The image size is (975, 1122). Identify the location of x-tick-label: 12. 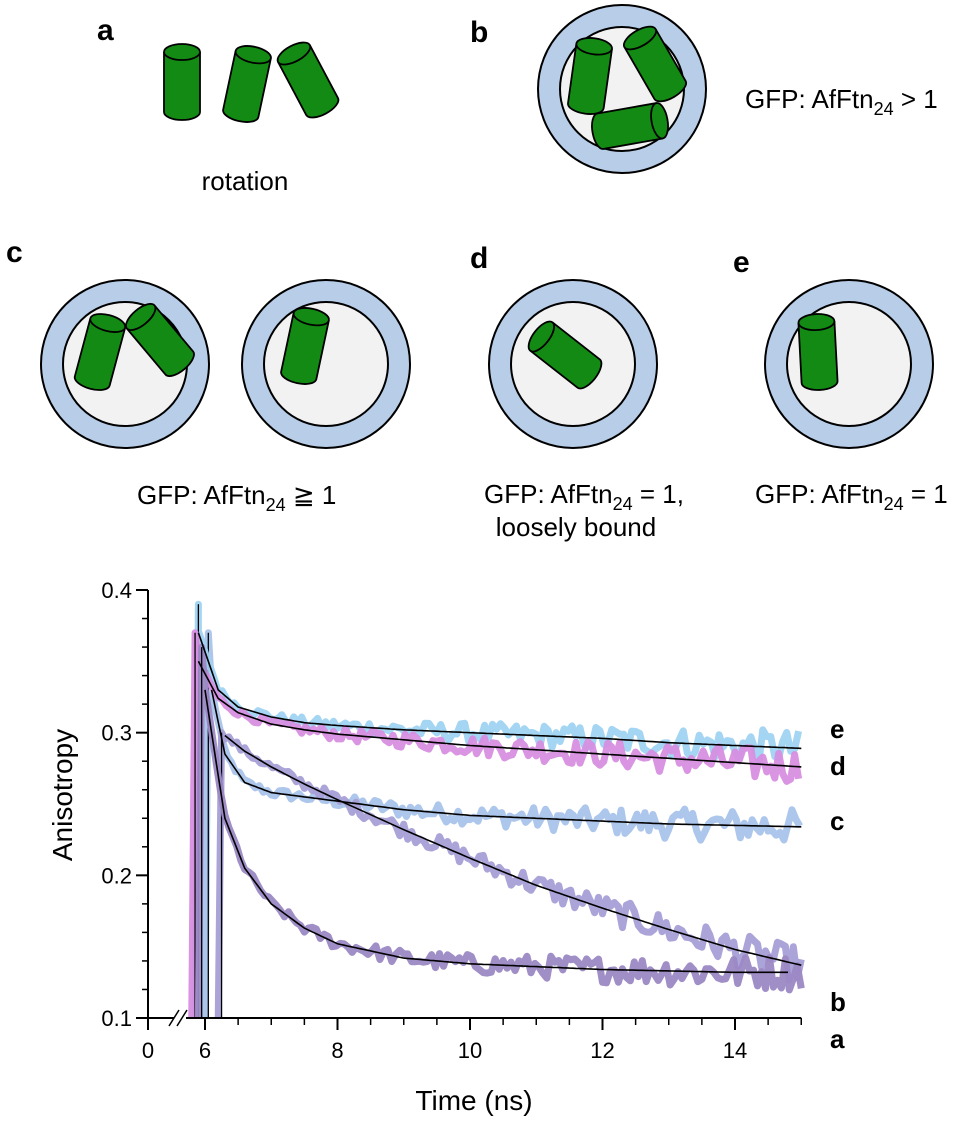
(602, 1050).